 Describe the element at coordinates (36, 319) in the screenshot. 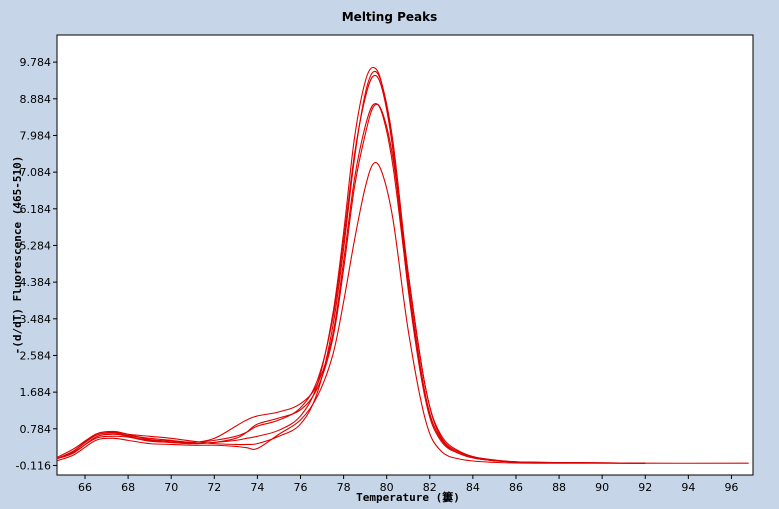

I see `y-tick-label: 3.484` at that location.